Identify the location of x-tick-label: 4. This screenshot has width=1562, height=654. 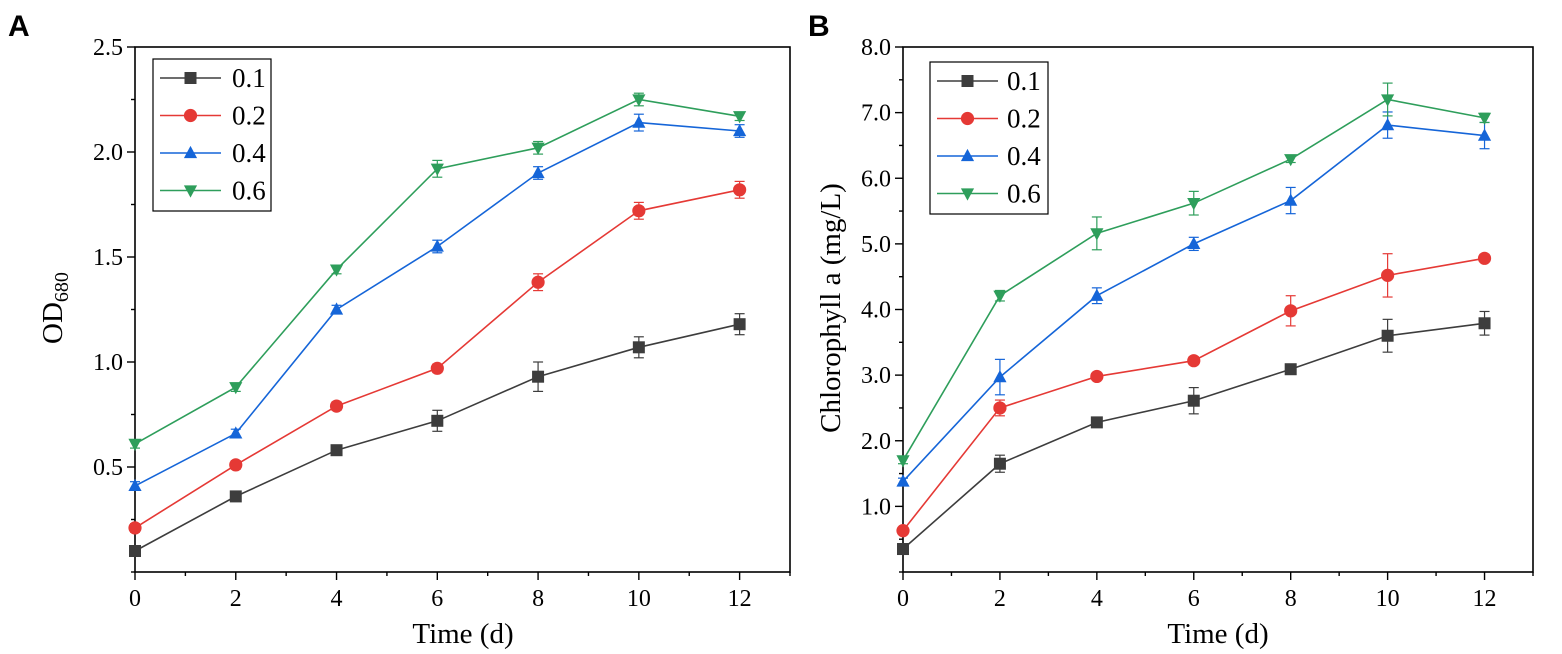
(337, 599).